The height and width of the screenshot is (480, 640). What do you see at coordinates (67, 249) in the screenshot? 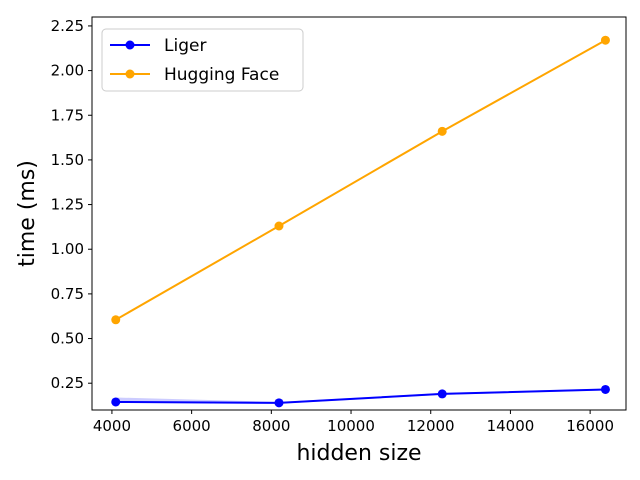
I see `y-tick-label: 1.00` at bounding box center [67, 249].